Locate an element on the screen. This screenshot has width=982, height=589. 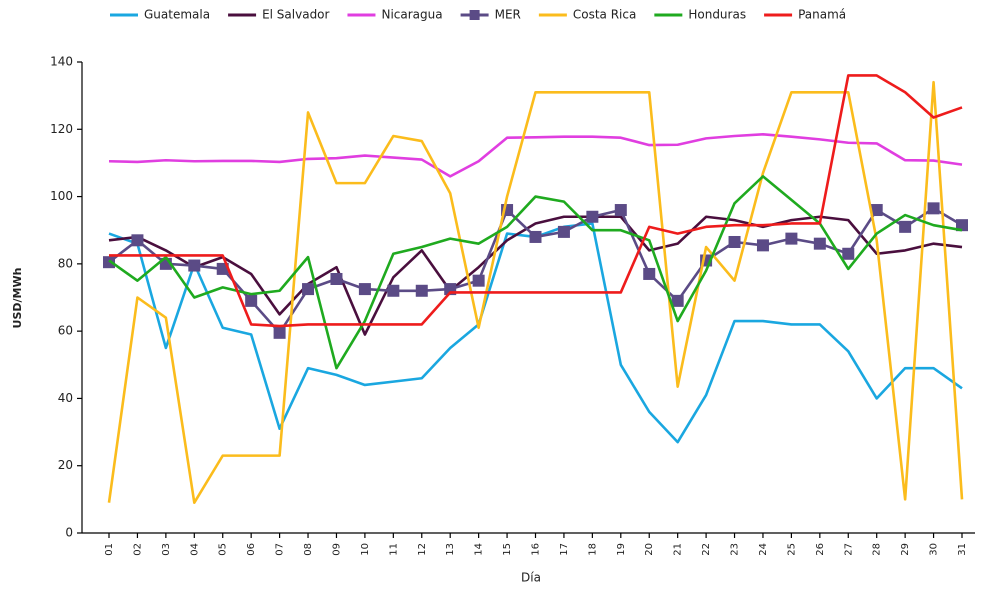
x-tick-label: 28 is located at coordinates (877, 549).